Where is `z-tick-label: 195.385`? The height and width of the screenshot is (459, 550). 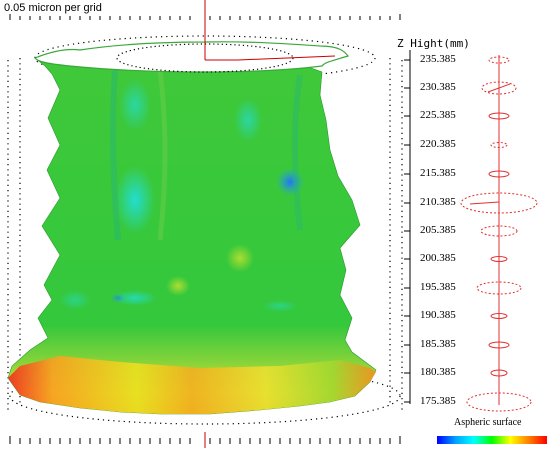 z-tick-label: 195.385 is located at coordinates (438, 287).